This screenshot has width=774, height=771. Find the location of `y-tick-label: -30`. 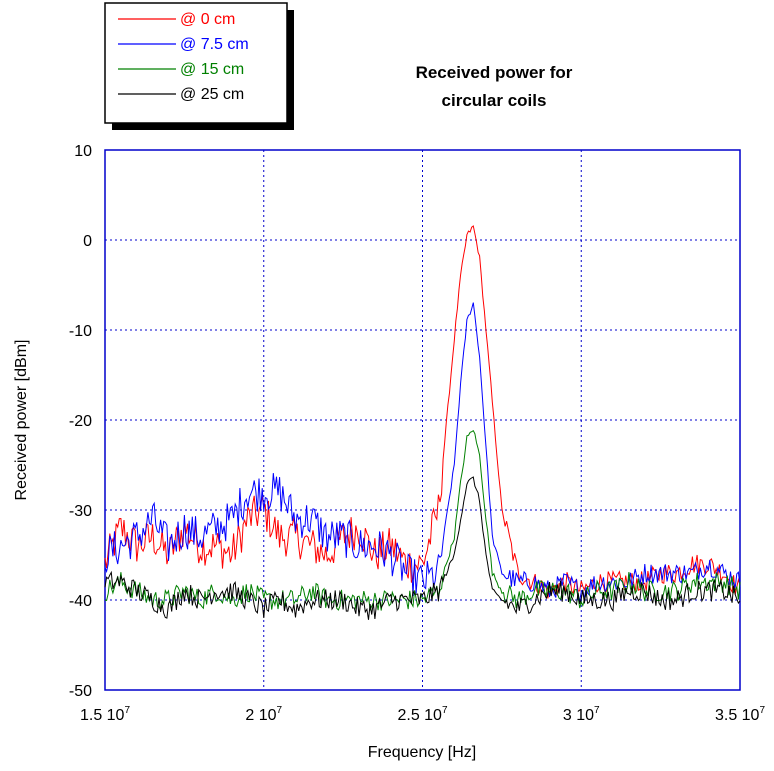

y-tick-label: -30 is located at coordinates (80, 511).